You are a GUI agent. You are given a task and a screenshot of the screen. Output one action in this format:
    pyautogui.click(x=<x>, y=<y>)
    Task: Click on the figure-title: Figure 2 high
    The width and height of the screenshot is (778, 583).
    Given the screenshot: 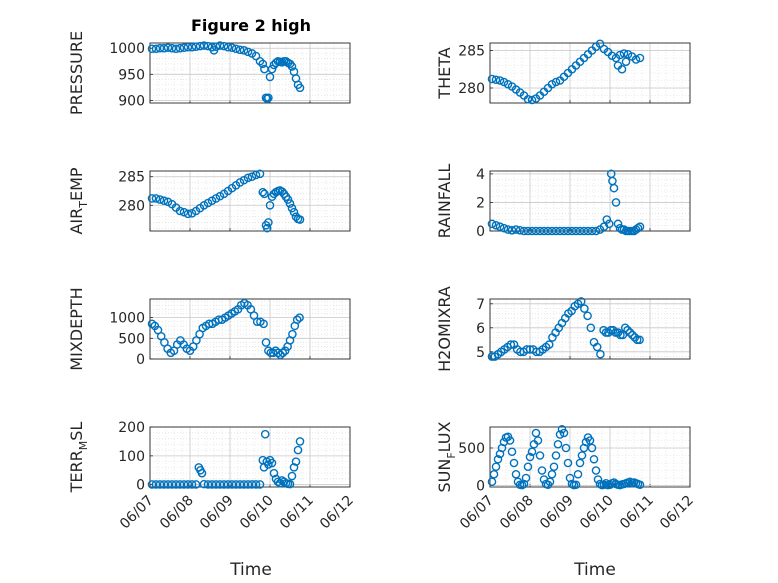 What is the action you would take?
    pyautogui.click(x=251, y=25)
    